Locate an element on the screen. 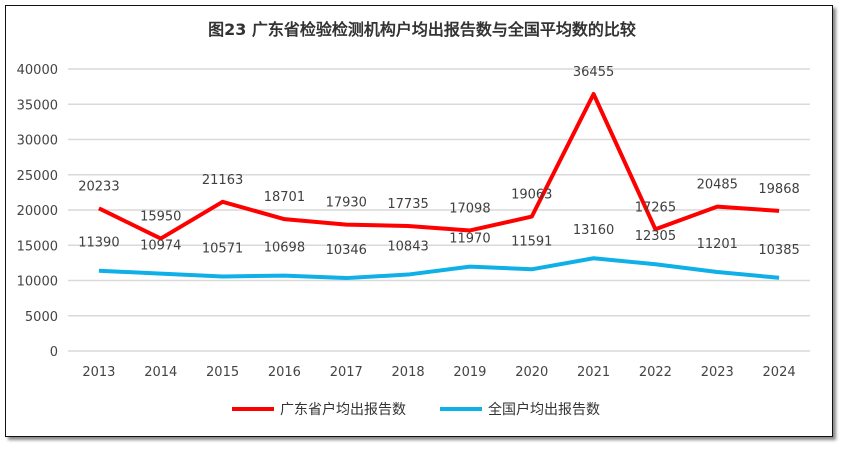 The height and width of the screenshot is (449, 844). x-tick-label: 2024 is located at coordinates (779, 372).